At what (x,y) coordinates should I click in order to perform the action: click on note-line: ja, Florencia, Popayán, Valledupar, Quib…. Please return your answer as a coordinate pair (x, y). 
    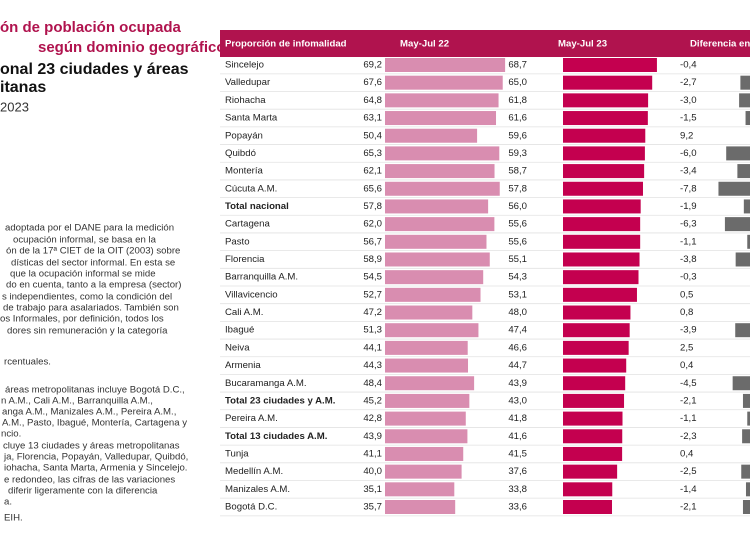
    Looking at the image, I should click on (95, 457).